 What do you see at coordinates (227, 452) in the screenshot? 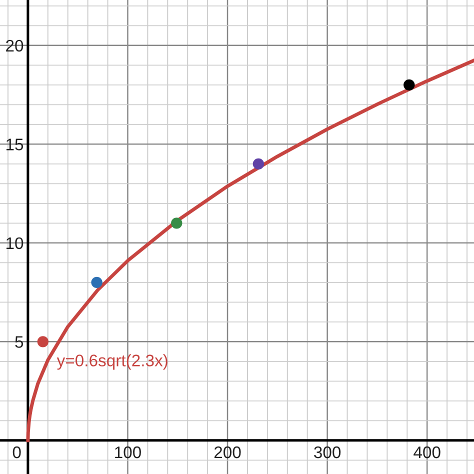
I see `x-tick-label: 200` at bounding box center [227, 452].